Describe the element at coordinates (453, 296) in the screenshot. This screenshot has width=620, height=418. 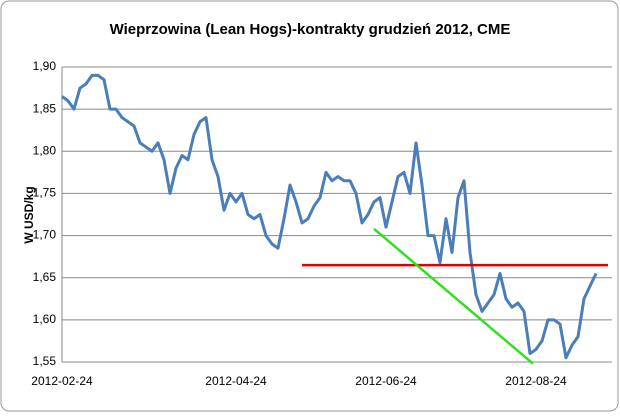
I see `annotation-line` at that location.